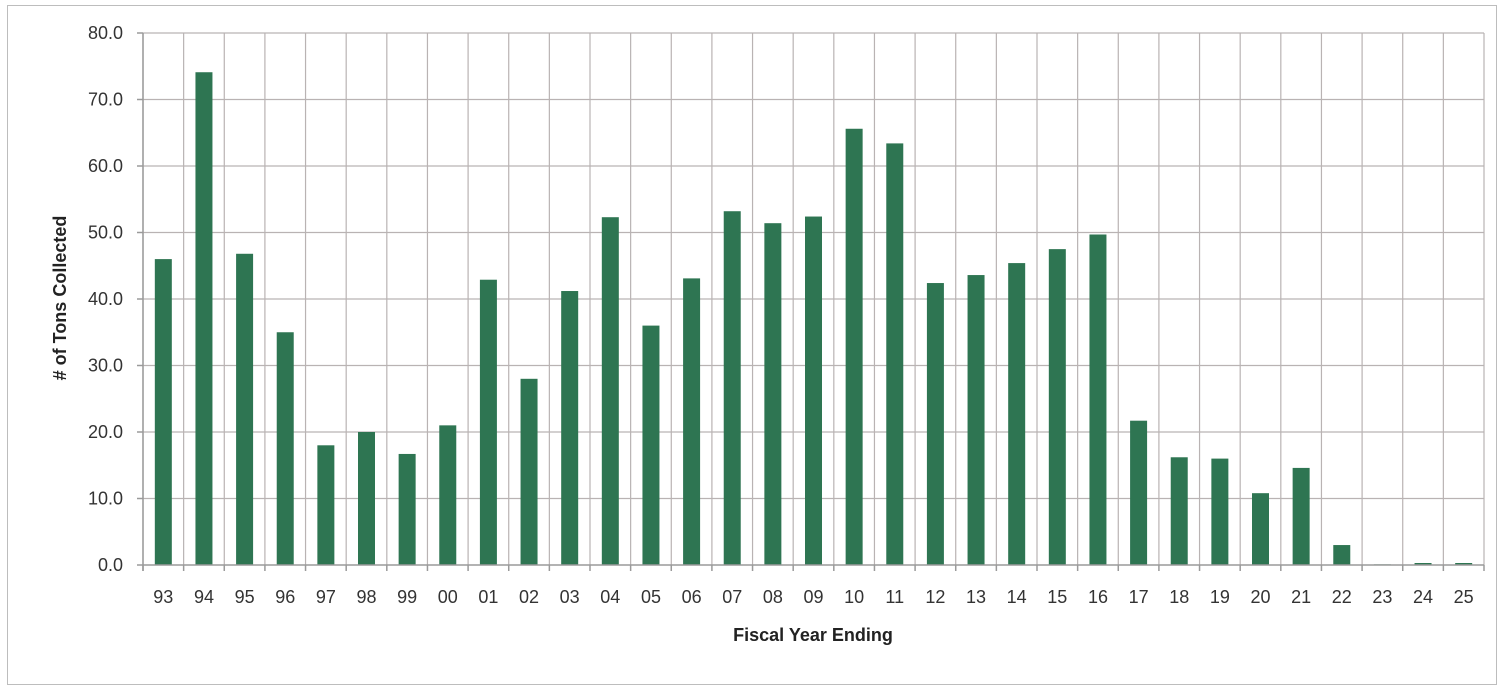 This screenshot has width=1500, height=689. I want to click on x-tick-label: 09, so click(813, 597).